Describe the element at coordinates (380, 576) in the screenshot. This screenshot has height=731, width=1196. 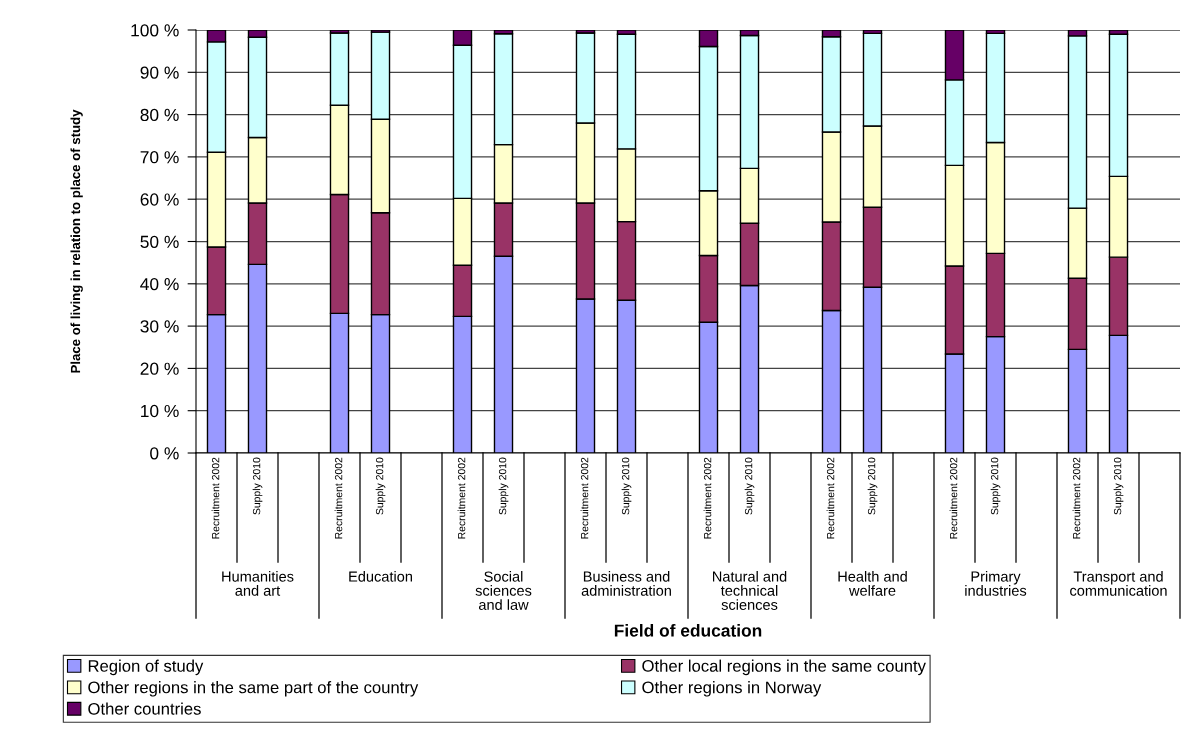
I see `text: Education` at that location.